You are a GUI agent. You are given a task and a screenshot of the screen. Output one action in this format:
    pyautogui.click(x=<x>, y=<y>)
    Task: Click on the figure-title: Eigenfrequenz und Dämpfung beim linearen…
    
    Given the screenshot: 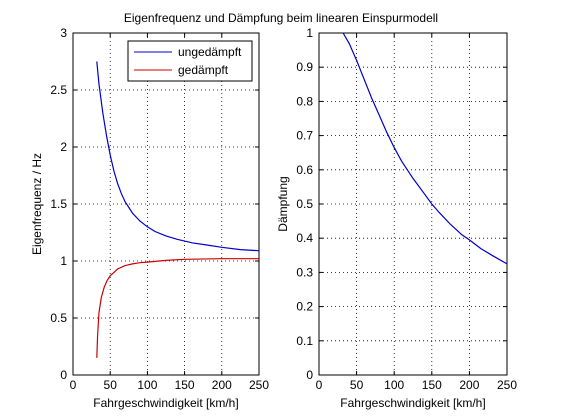 What is the action you would take?
    pyautogui.click(x=281, y=18)
    